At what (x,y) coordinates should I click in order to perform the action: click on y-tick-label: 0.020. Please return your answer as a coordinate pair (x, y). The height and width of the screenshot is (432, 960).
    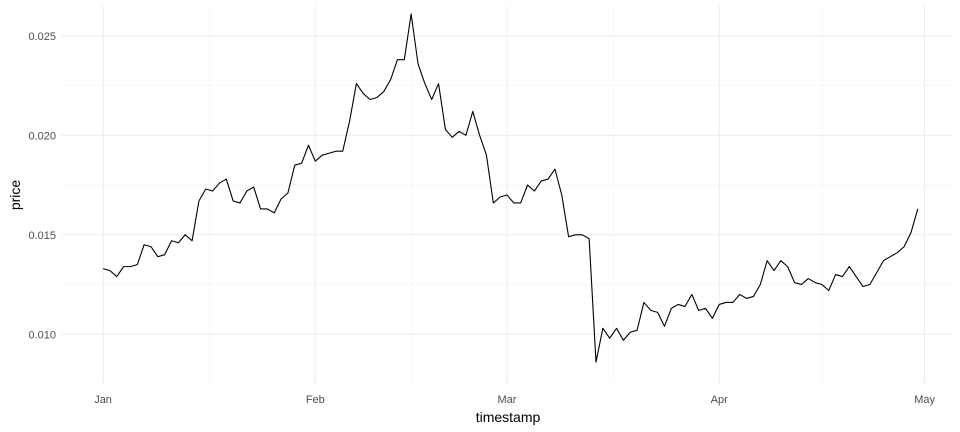
    Looking at the image, I should click on (42, 136).